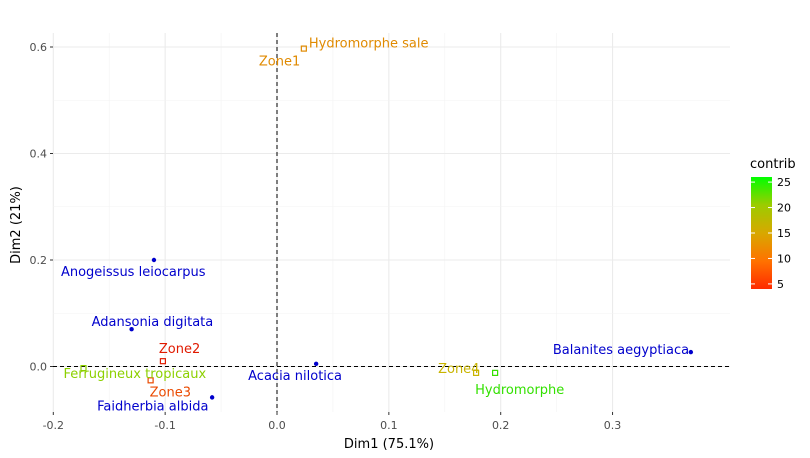  Describe the element at coordinates (780, 284) in the screenshot. I see `legend-tick-label: 5` at that location.